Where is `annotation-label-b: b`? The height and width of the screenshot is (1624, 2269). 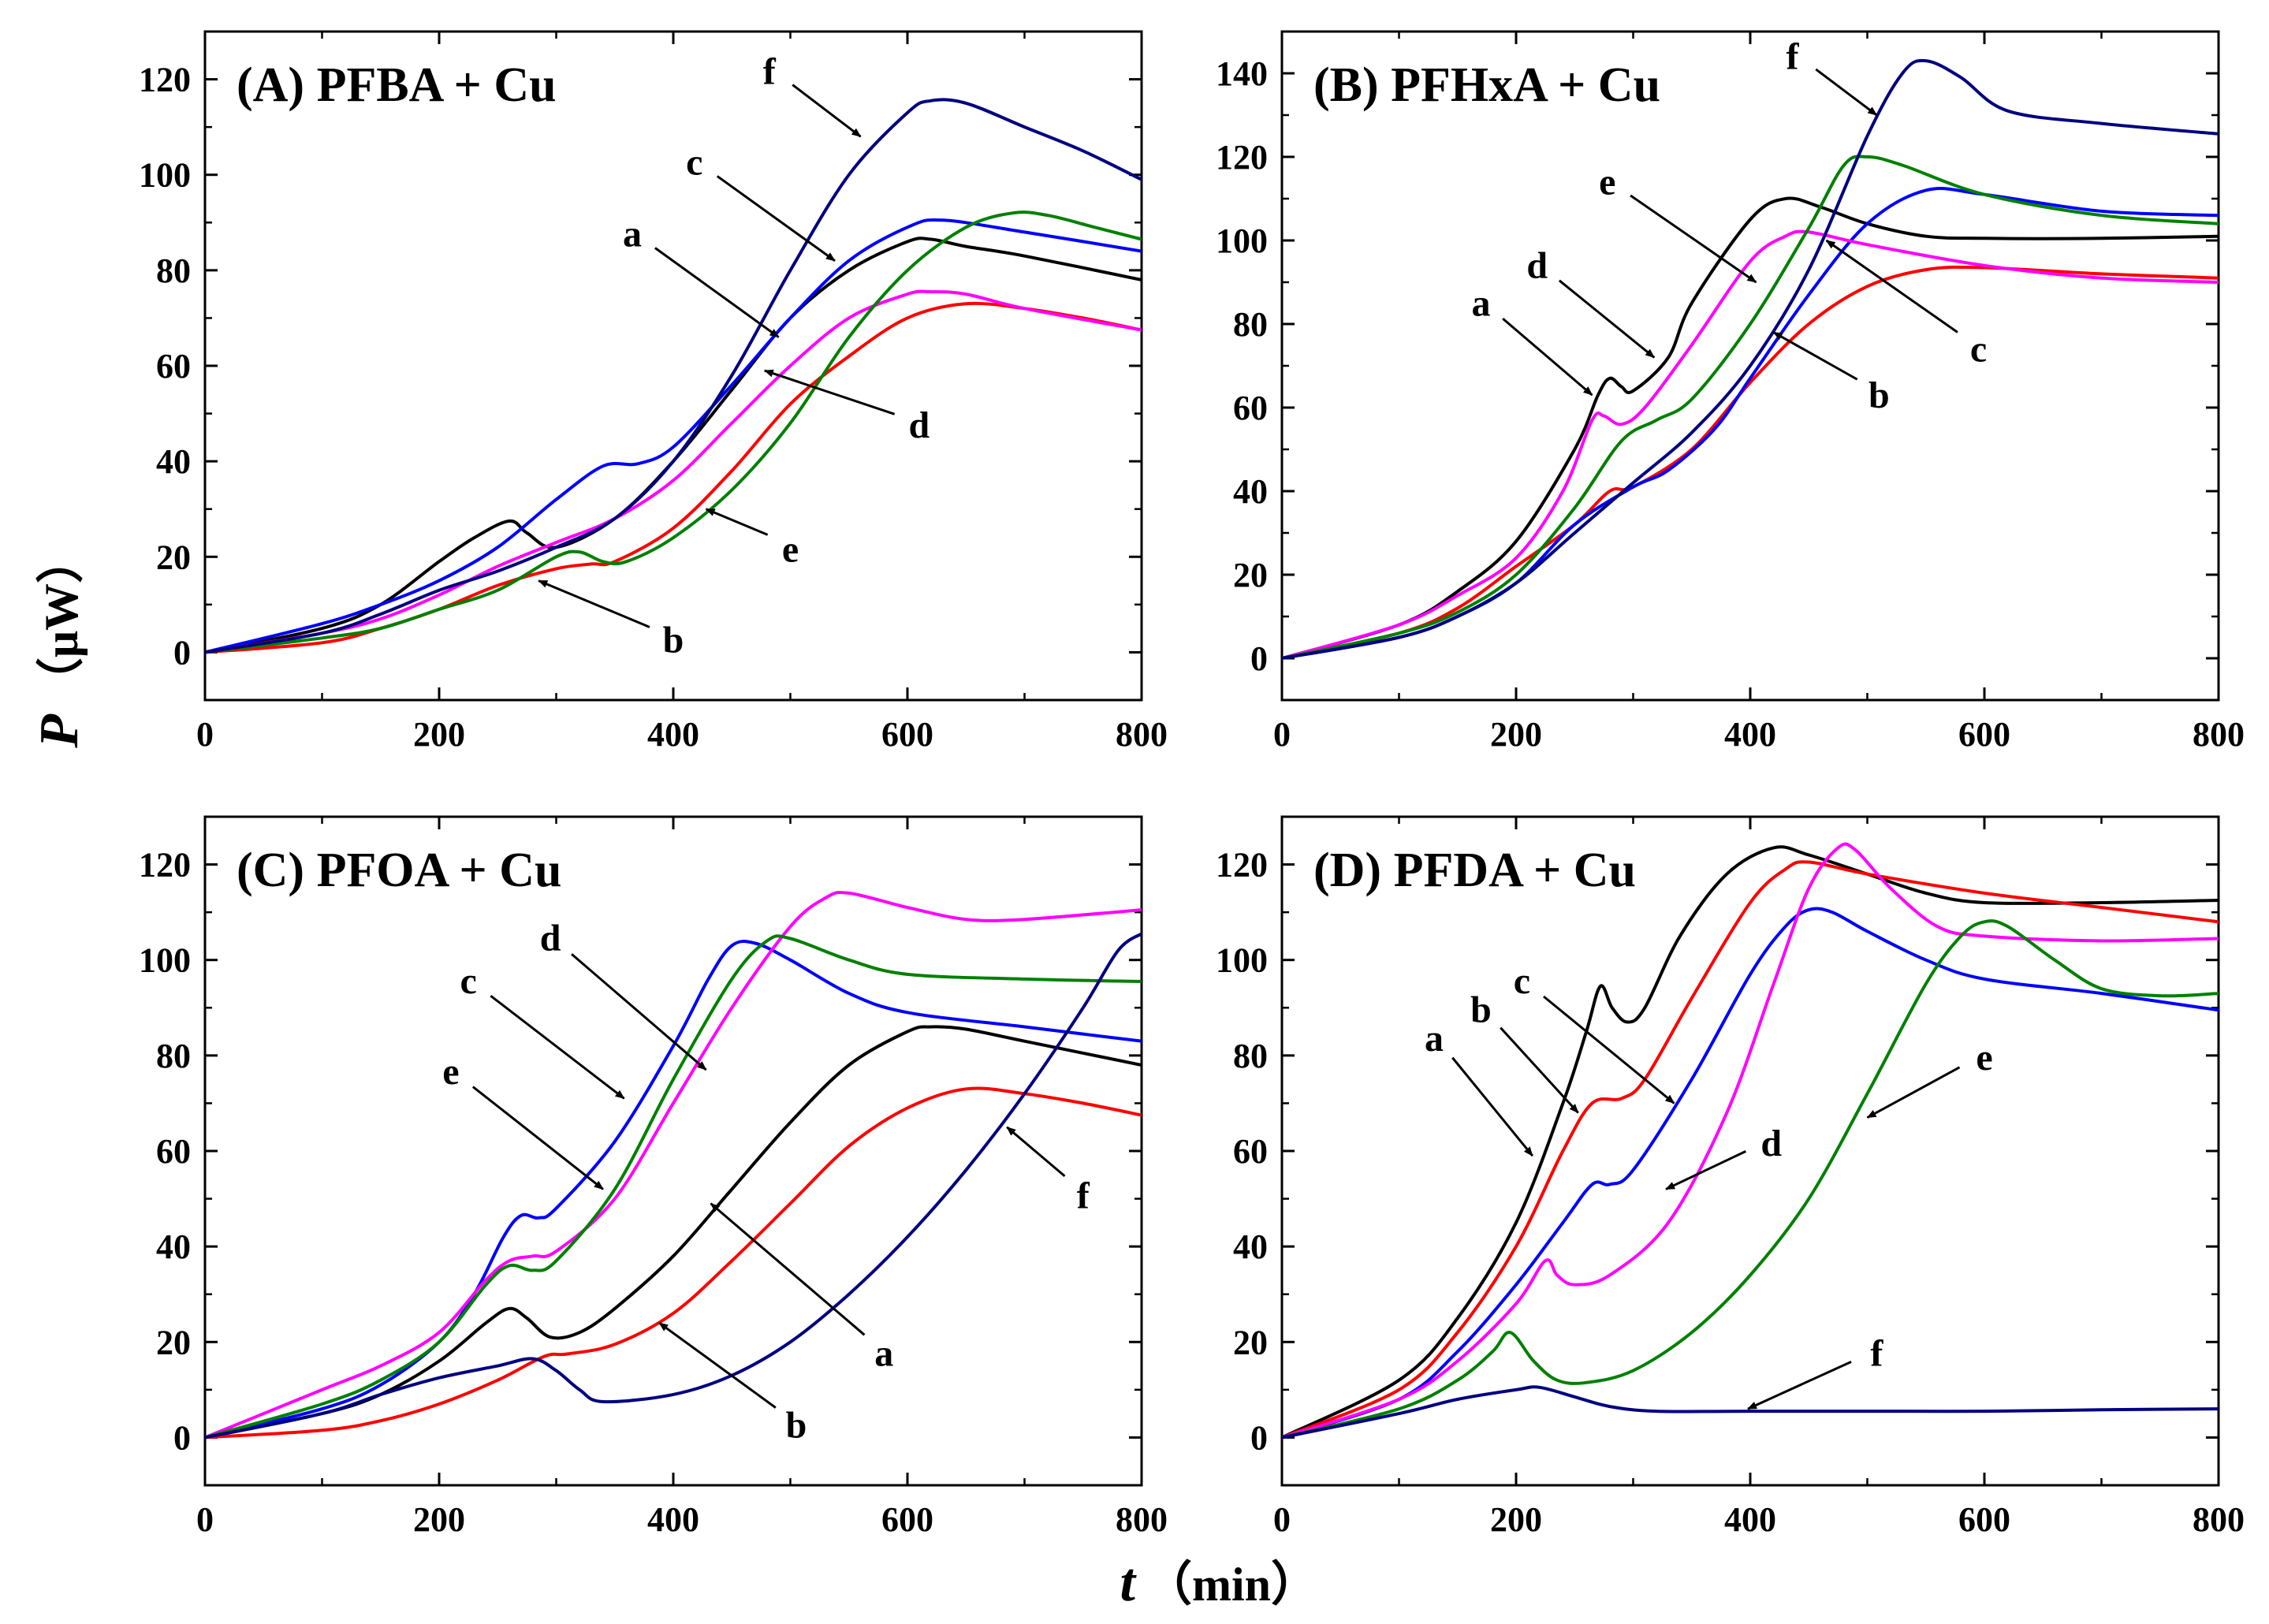 annotation-label-b: b is located at coordinates (1481, 1009).